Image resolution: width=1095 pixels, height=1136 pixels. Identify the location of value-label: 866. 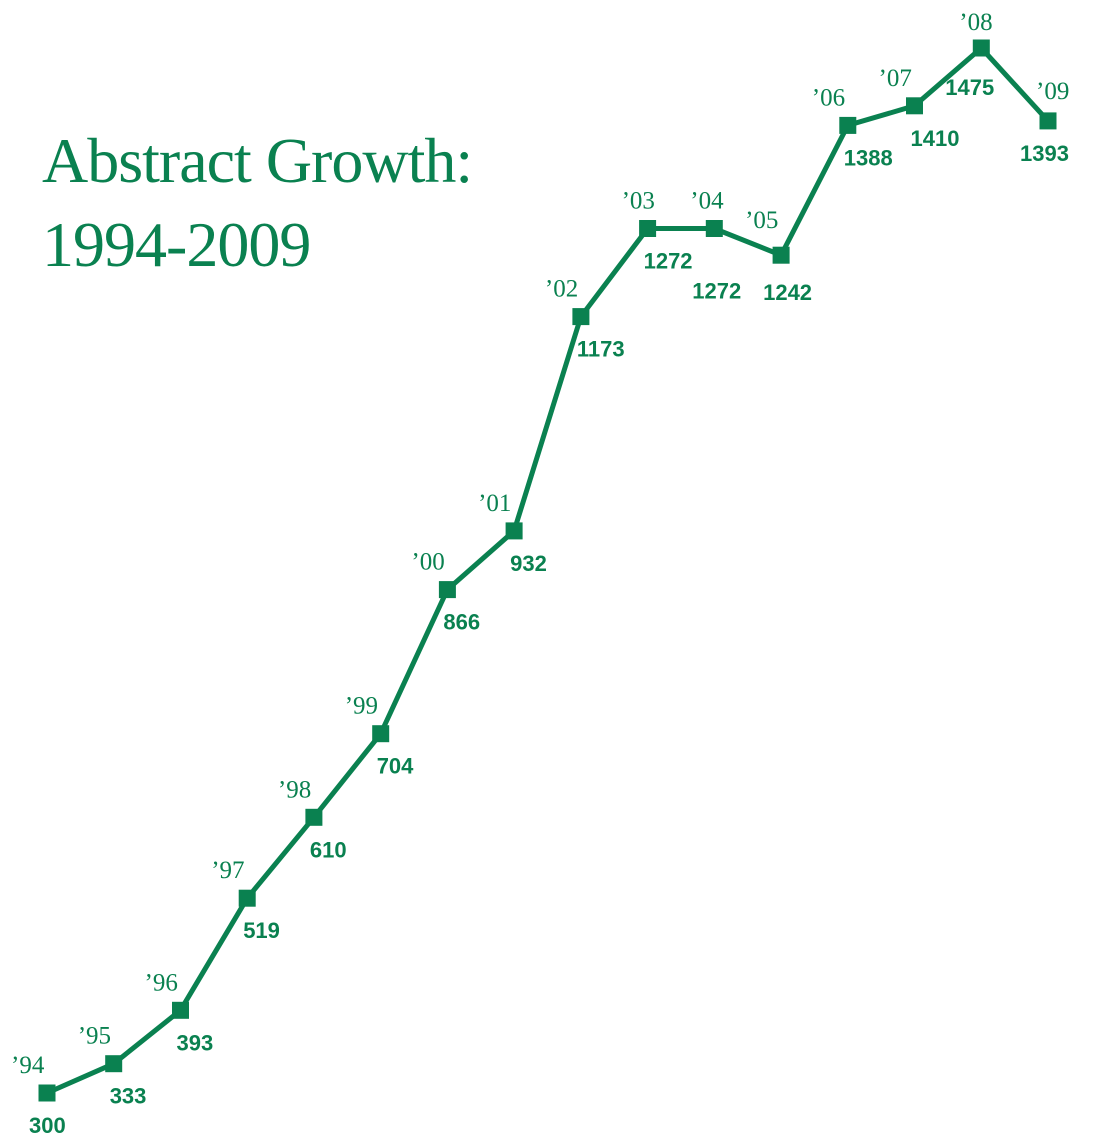
(461, 622).